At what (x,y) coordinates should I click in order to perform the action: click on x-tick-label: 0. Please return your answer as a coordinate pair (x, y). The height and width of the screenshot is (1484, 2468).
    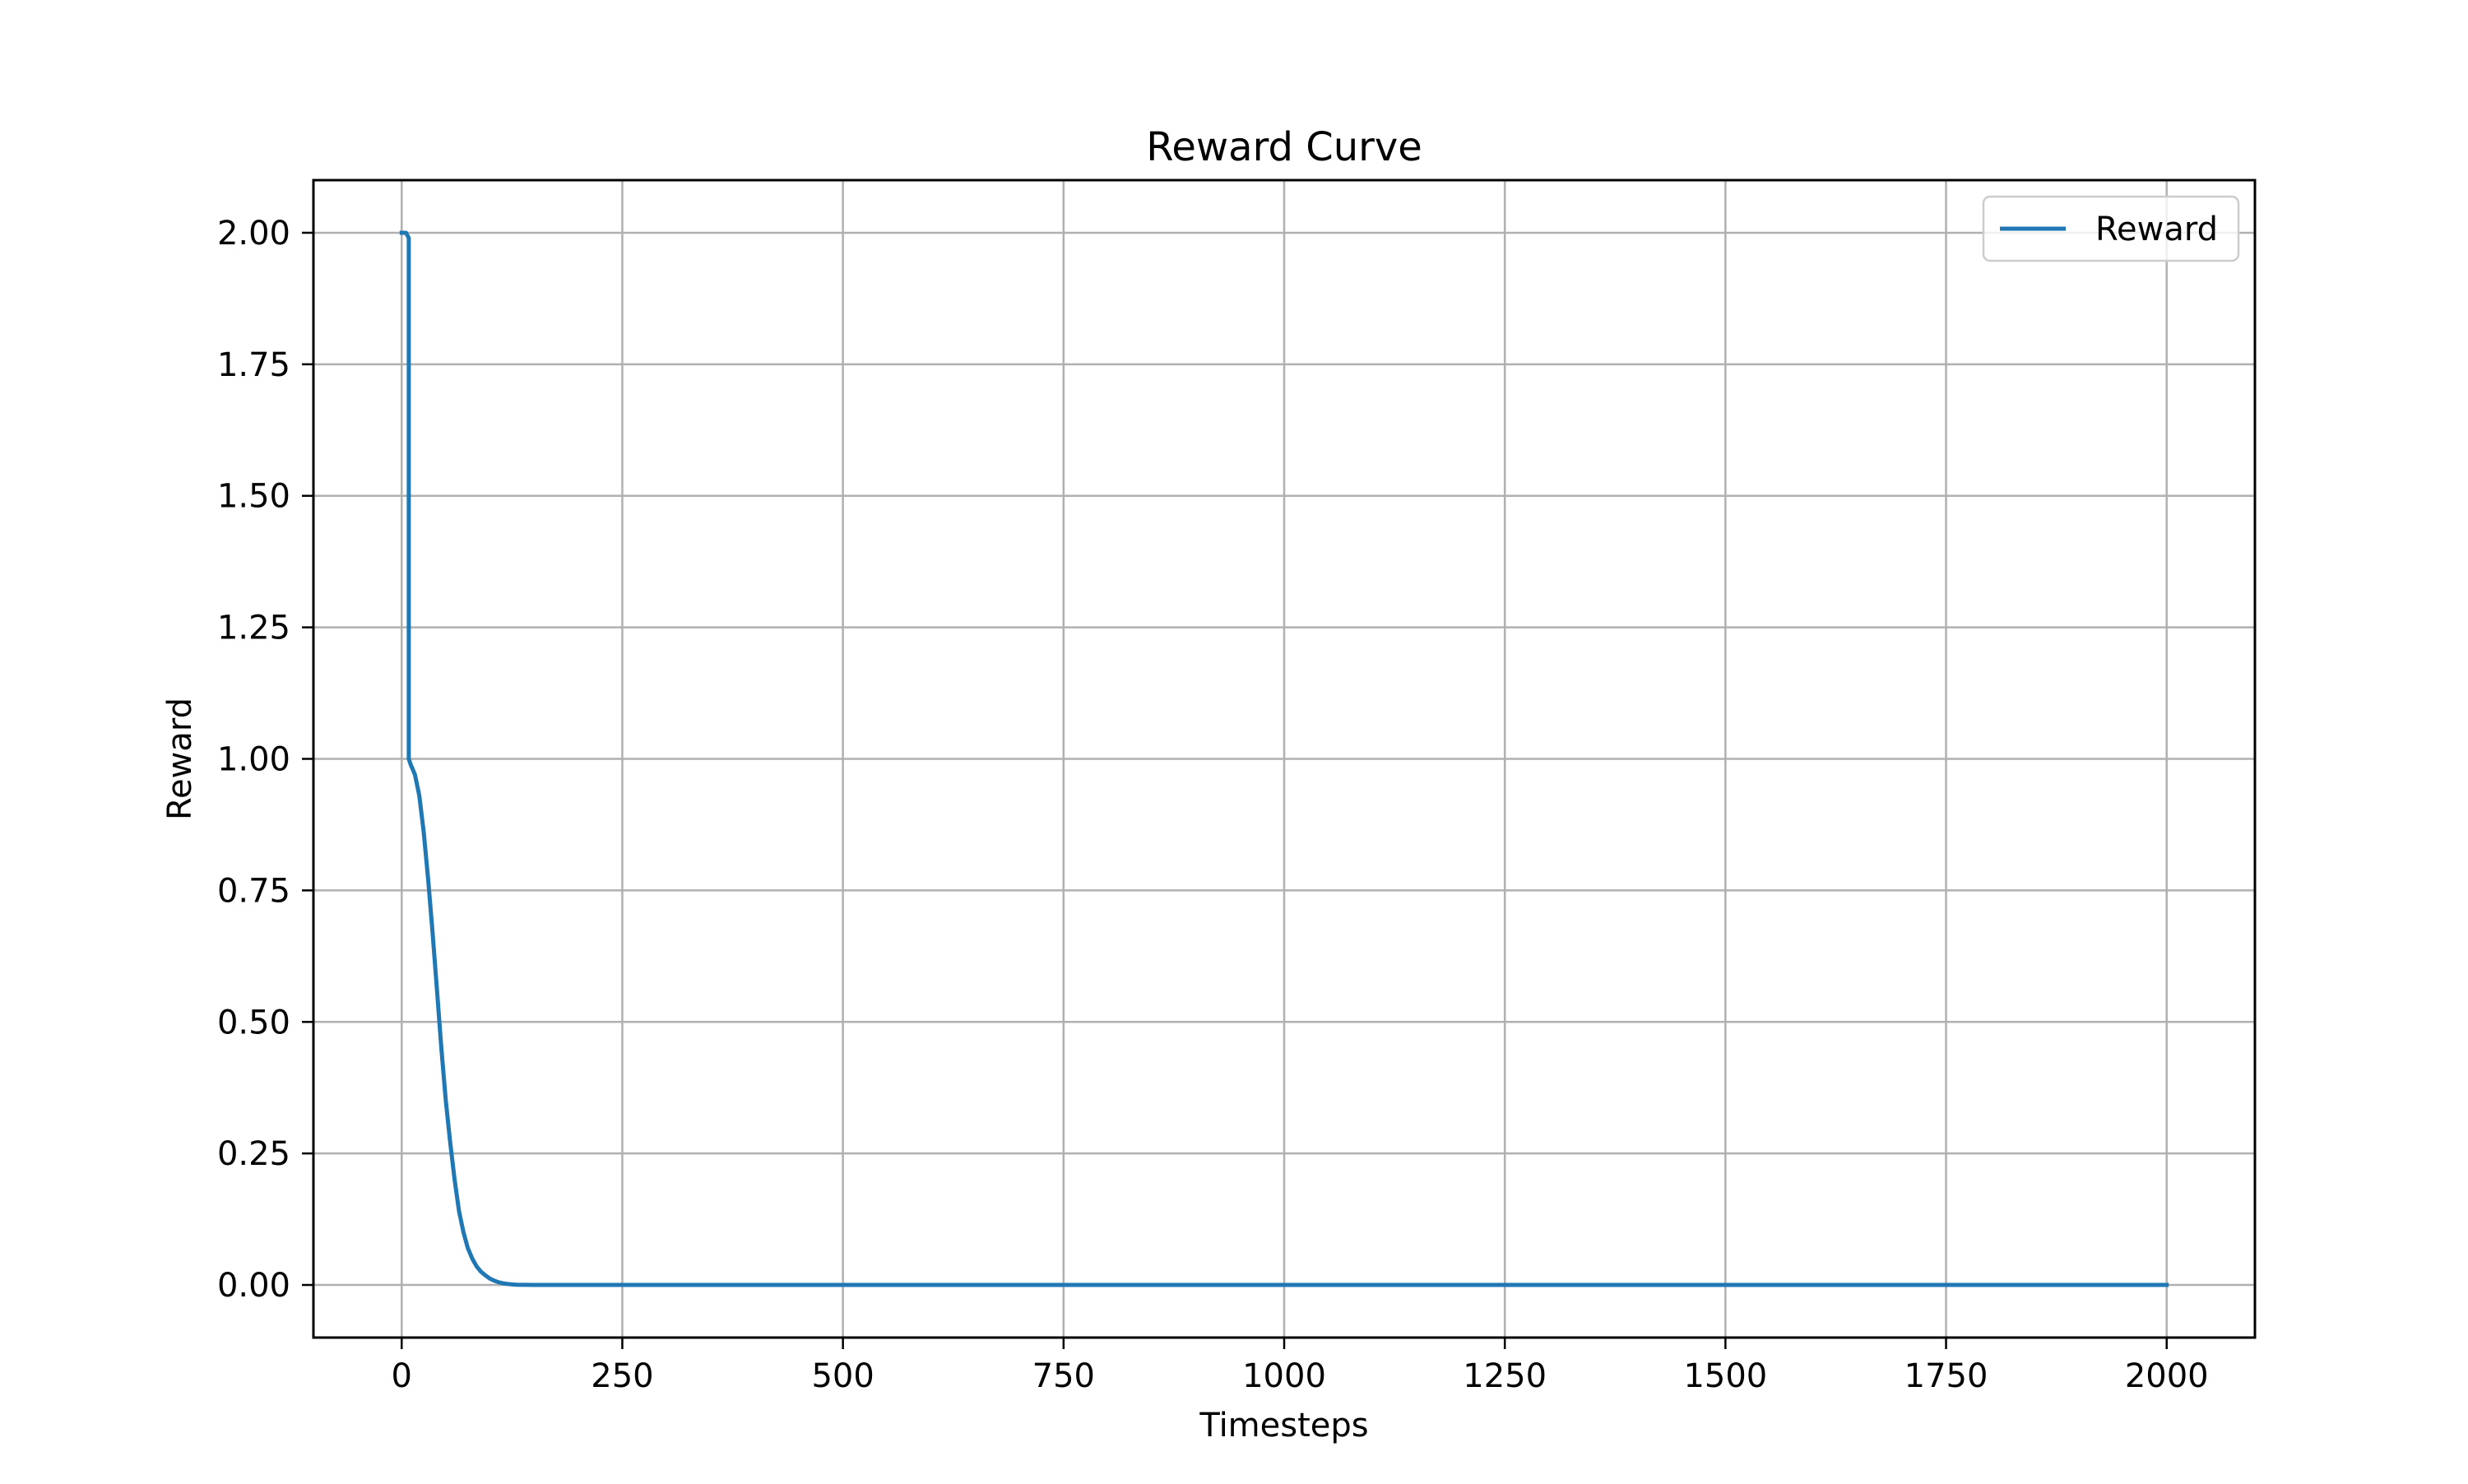
    Looking at the image, I should click on (402, 1376).